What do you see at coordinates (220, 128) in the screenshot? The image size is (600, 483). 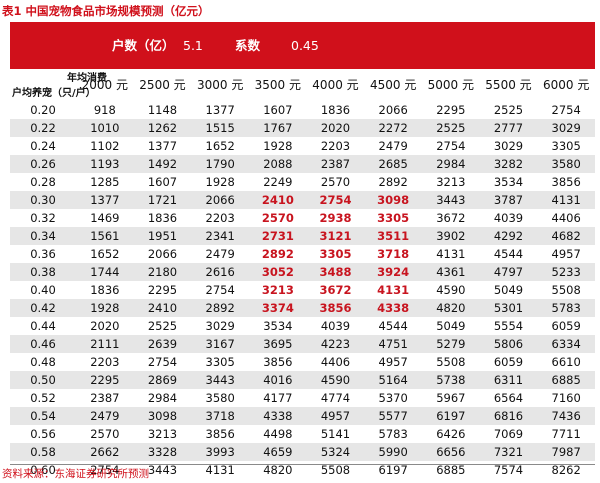 I see `table-cell: 1515` at bounding box center [220, 128].